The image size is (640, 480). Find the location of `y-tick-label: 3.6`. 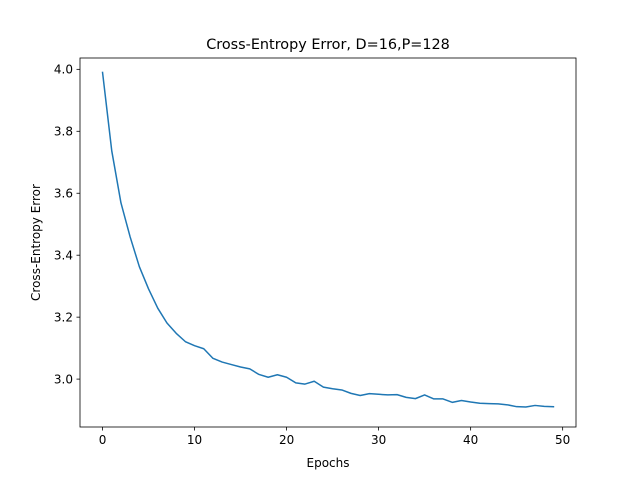

y-tick-label: 3.6 is located at coordinates (63, 194).